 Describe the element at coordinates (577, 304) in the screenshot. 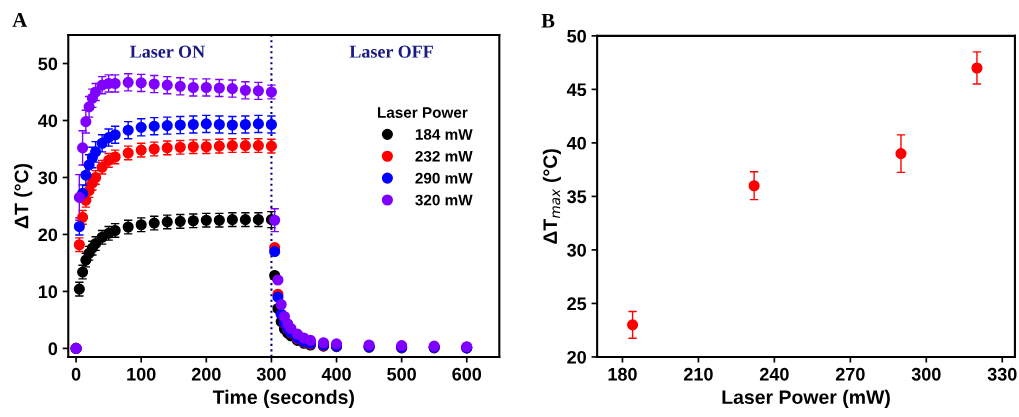

I see `y-tick-label: 25` at that location.